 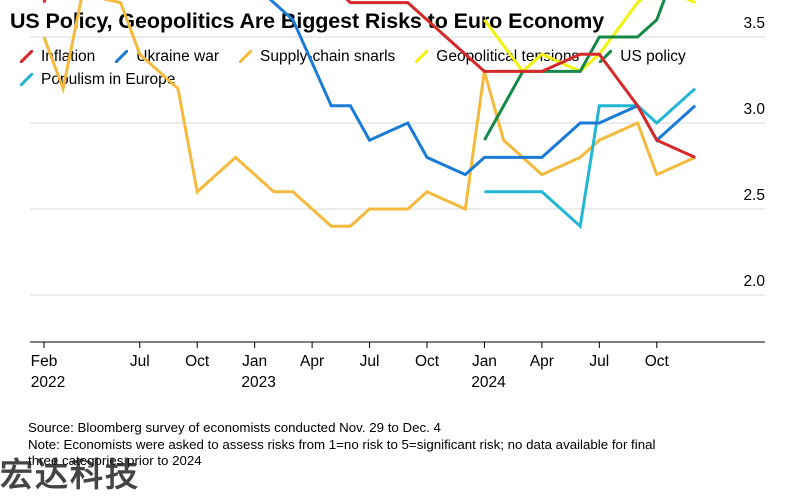 I want to click on x-year-label: 2022, so click(x=48, y=382).